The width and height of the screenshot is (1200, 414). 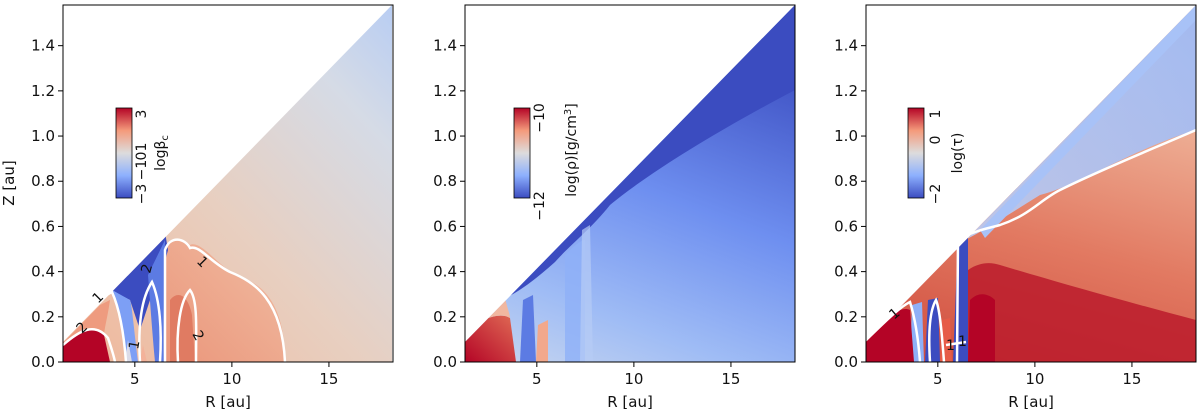 I want to click on colorbar-tick: −2, so click(x=936, y=194).